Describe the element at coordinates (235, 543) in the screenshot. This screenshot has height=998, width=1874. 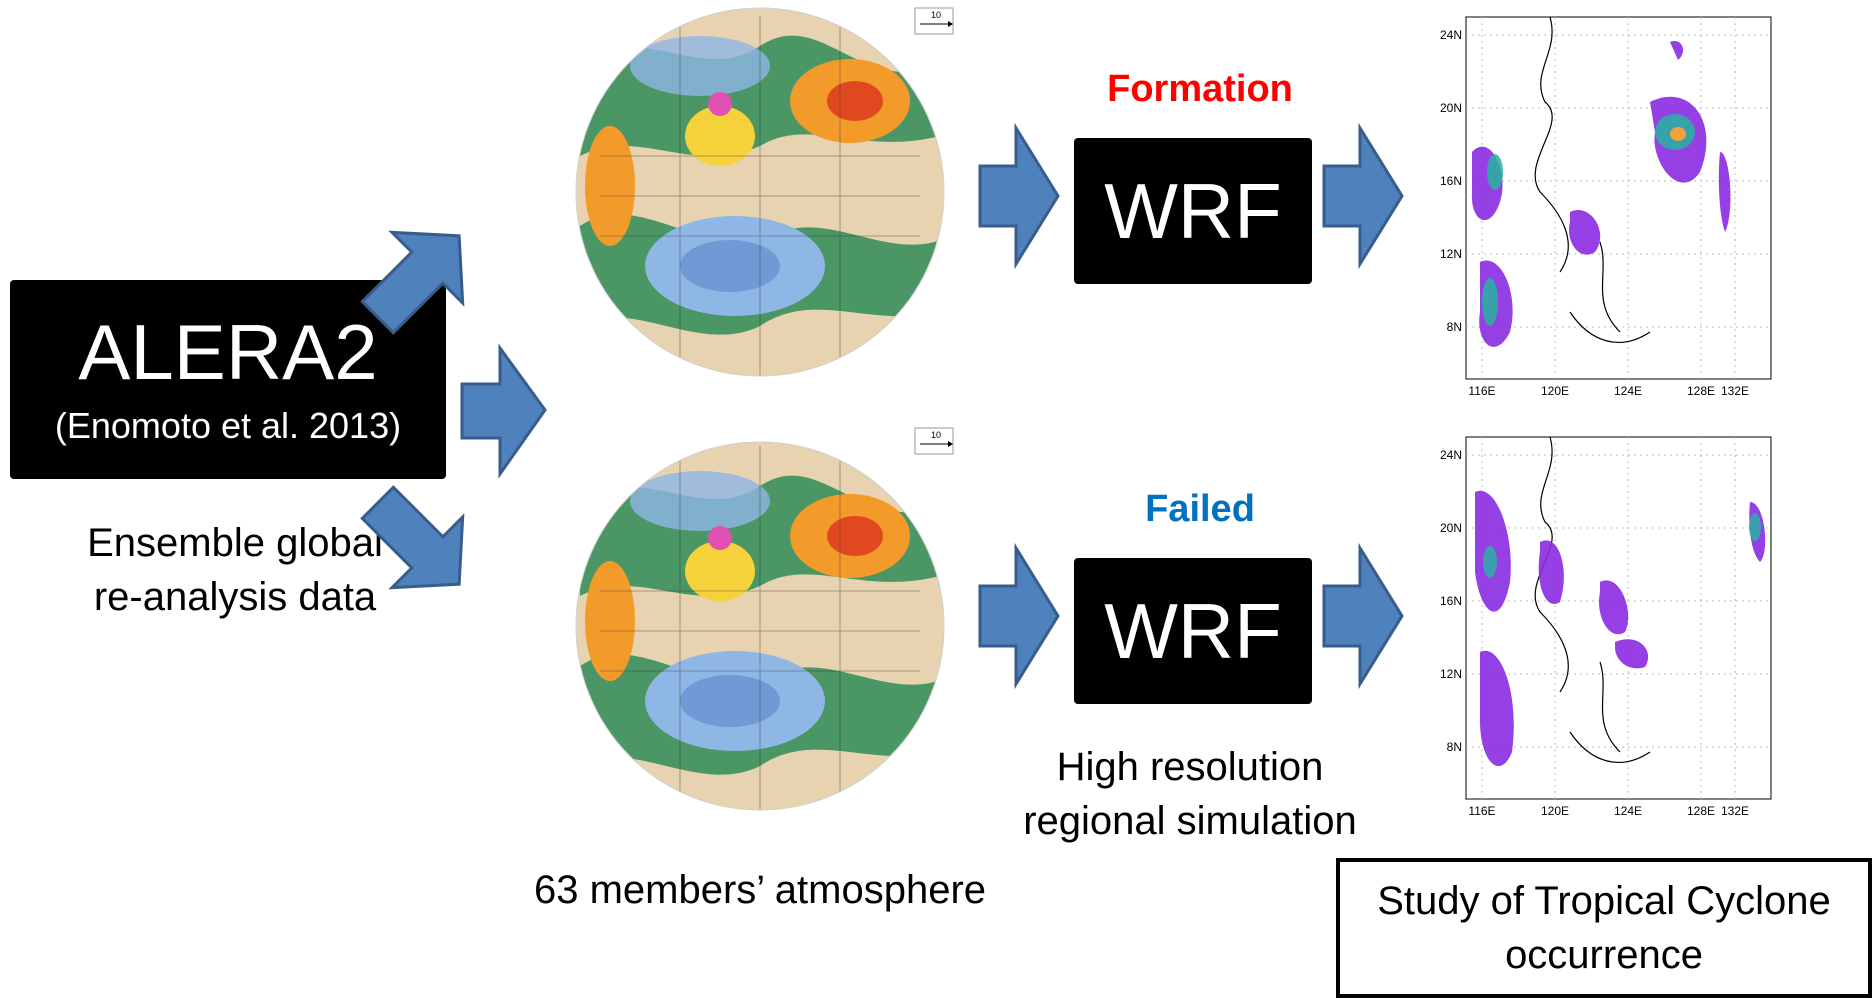
I see `source-caption-line1: Ensemble global` at that location.